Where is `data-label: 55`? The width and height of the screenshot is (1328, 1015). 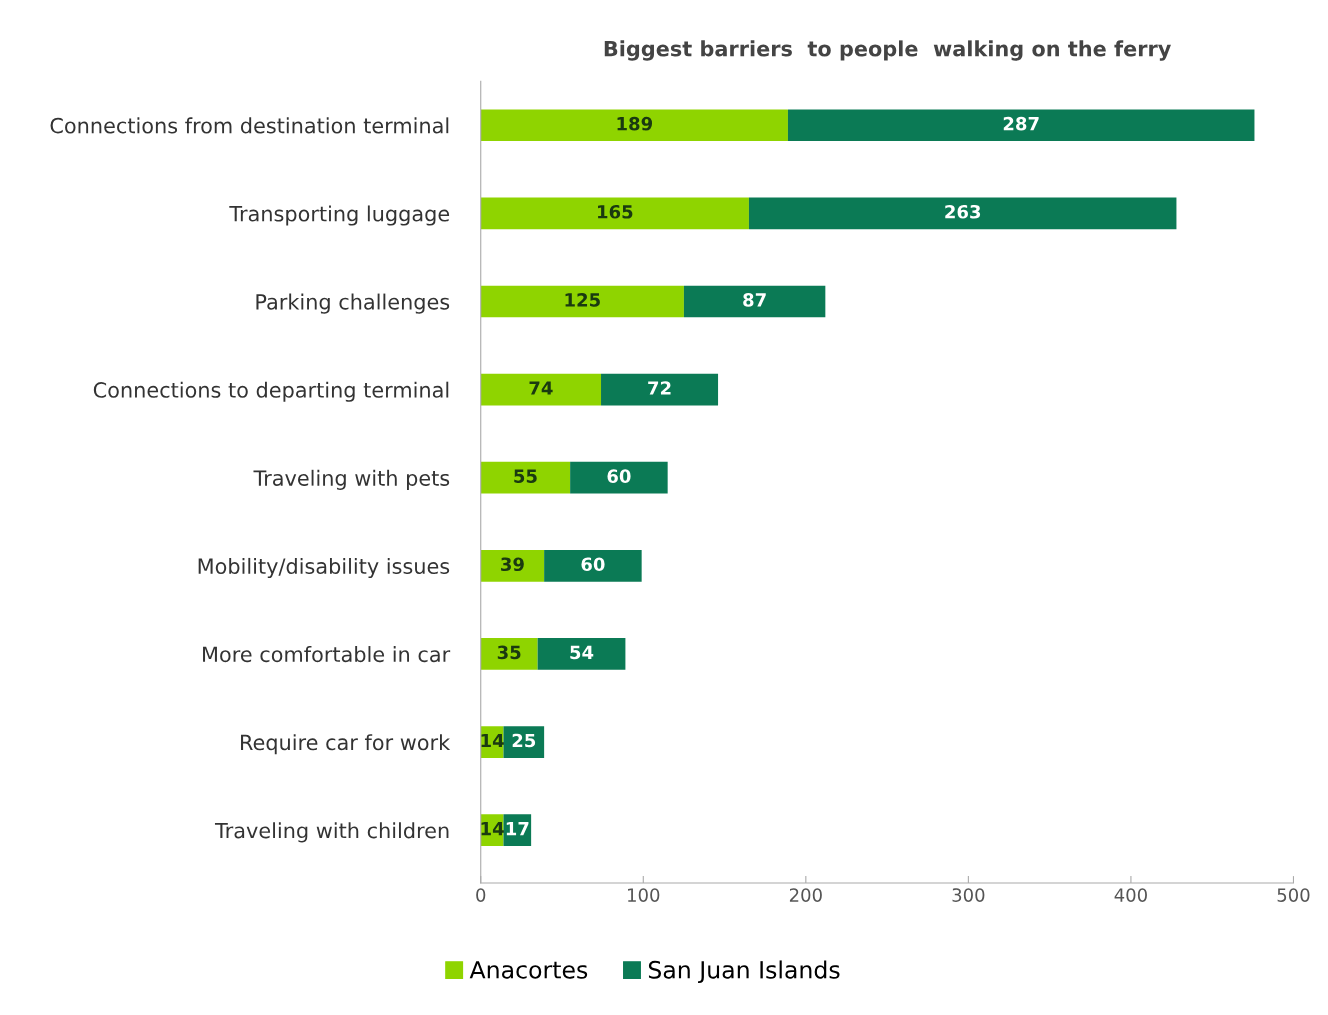 data-label: 55 is located at coordinates (525, 476).